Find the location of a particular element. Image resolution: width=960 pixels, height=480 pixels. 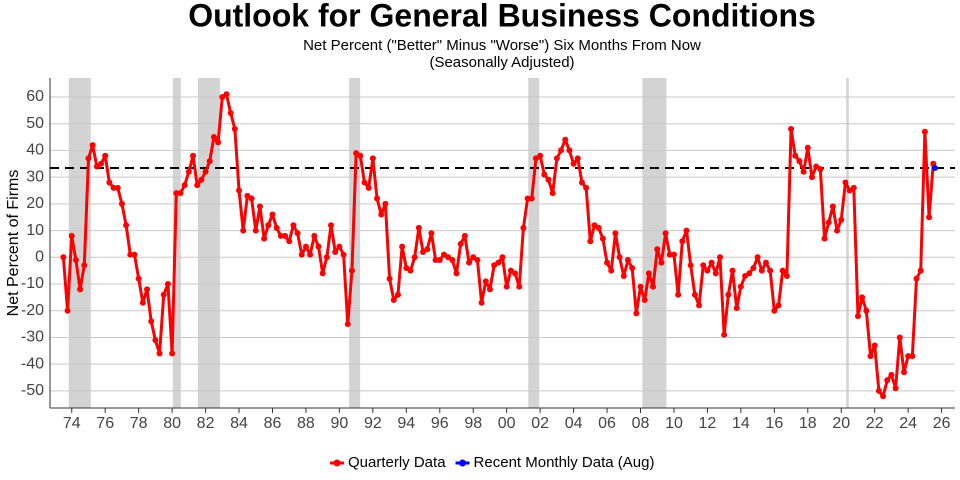

x-tick-label: 24 is located at coordinates (908, 423).